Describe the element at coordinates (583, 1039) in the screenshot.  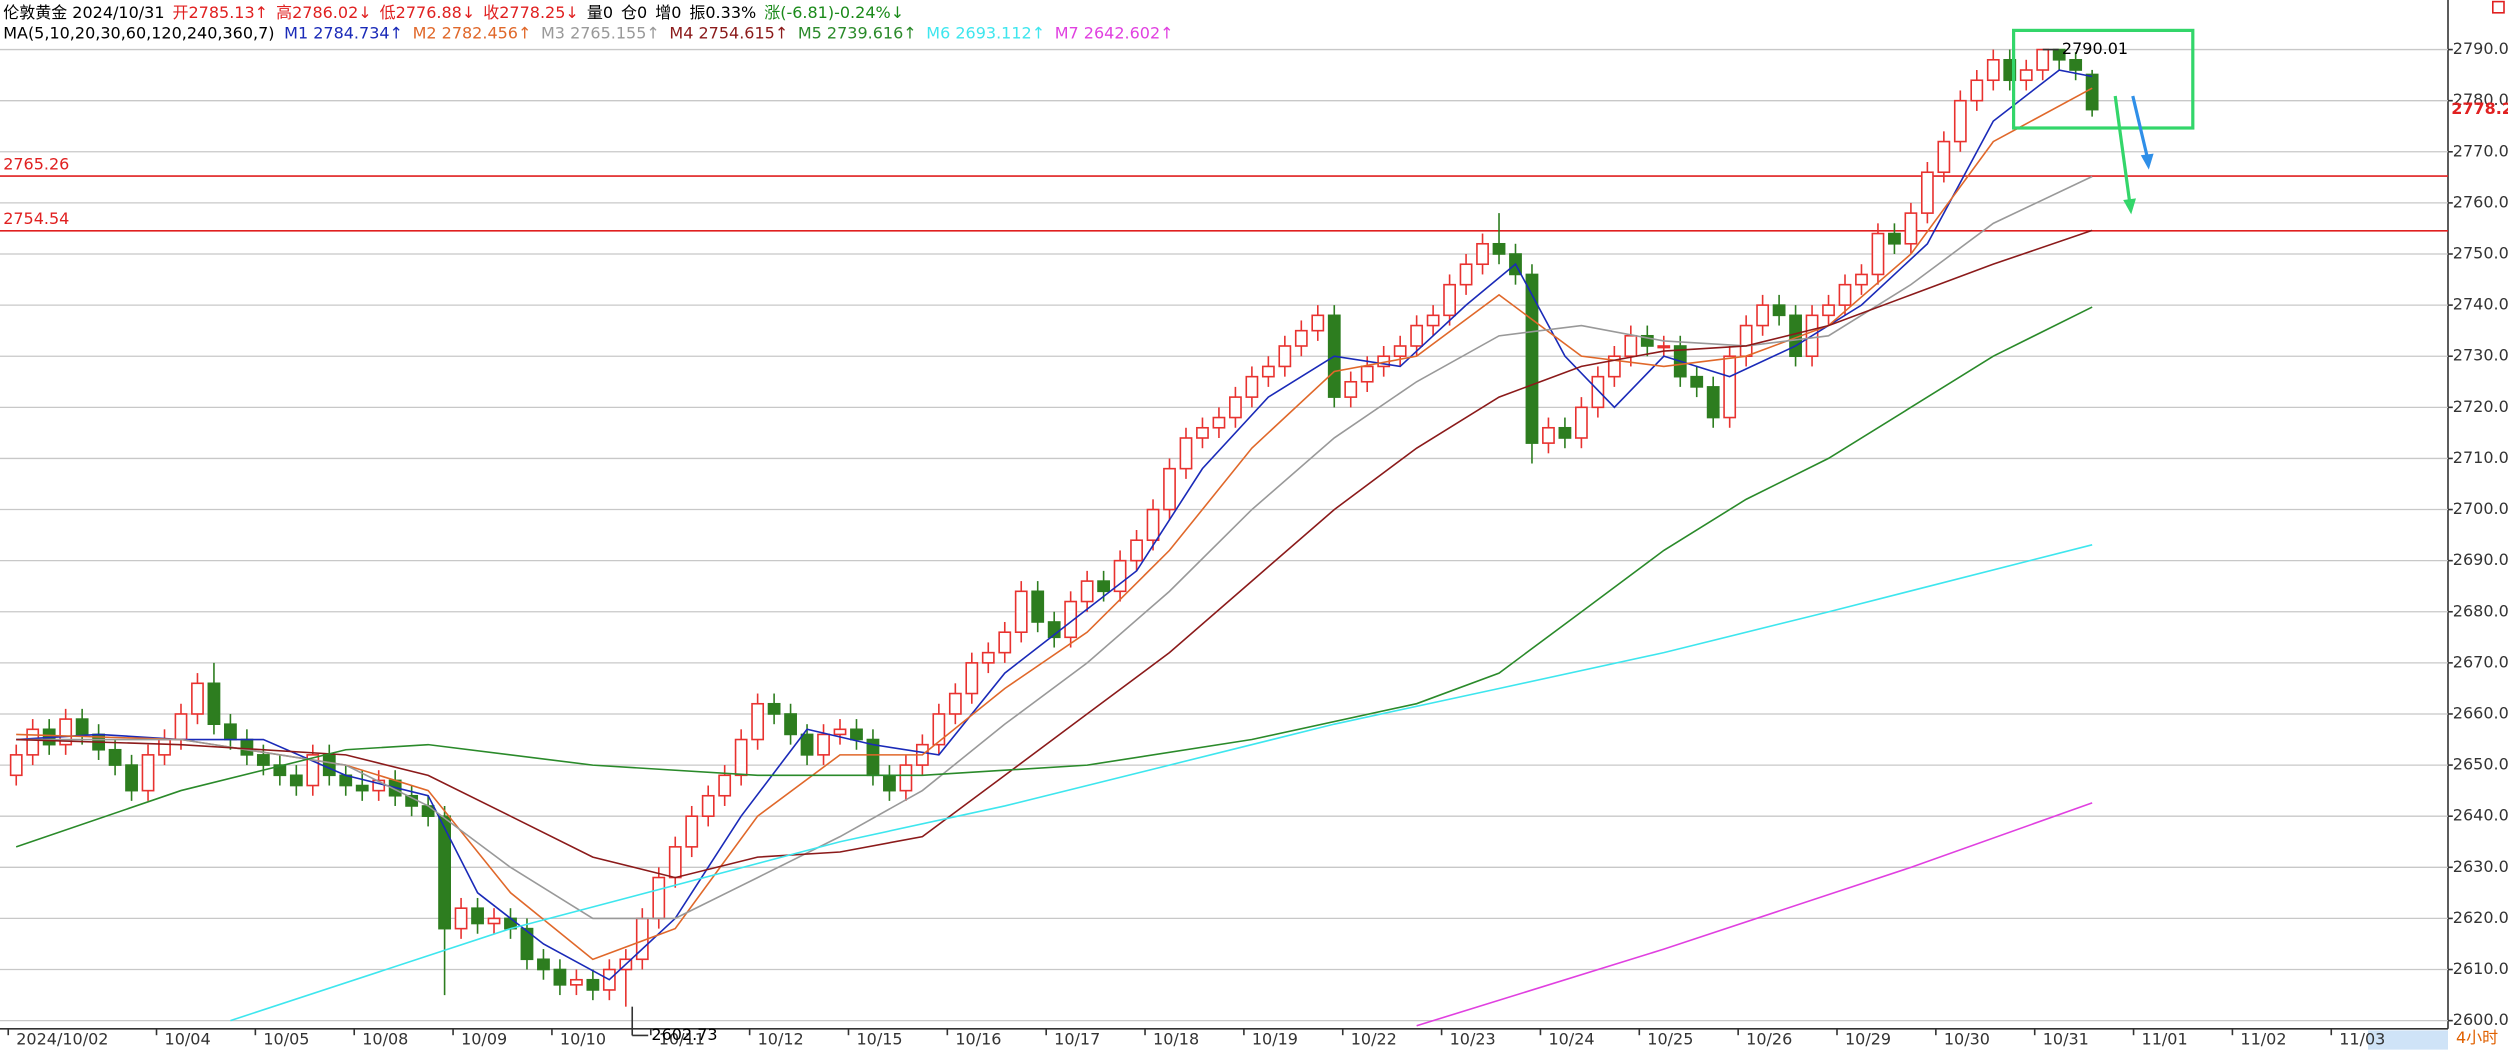
I see `x-tick-label: 10/10` at that location.